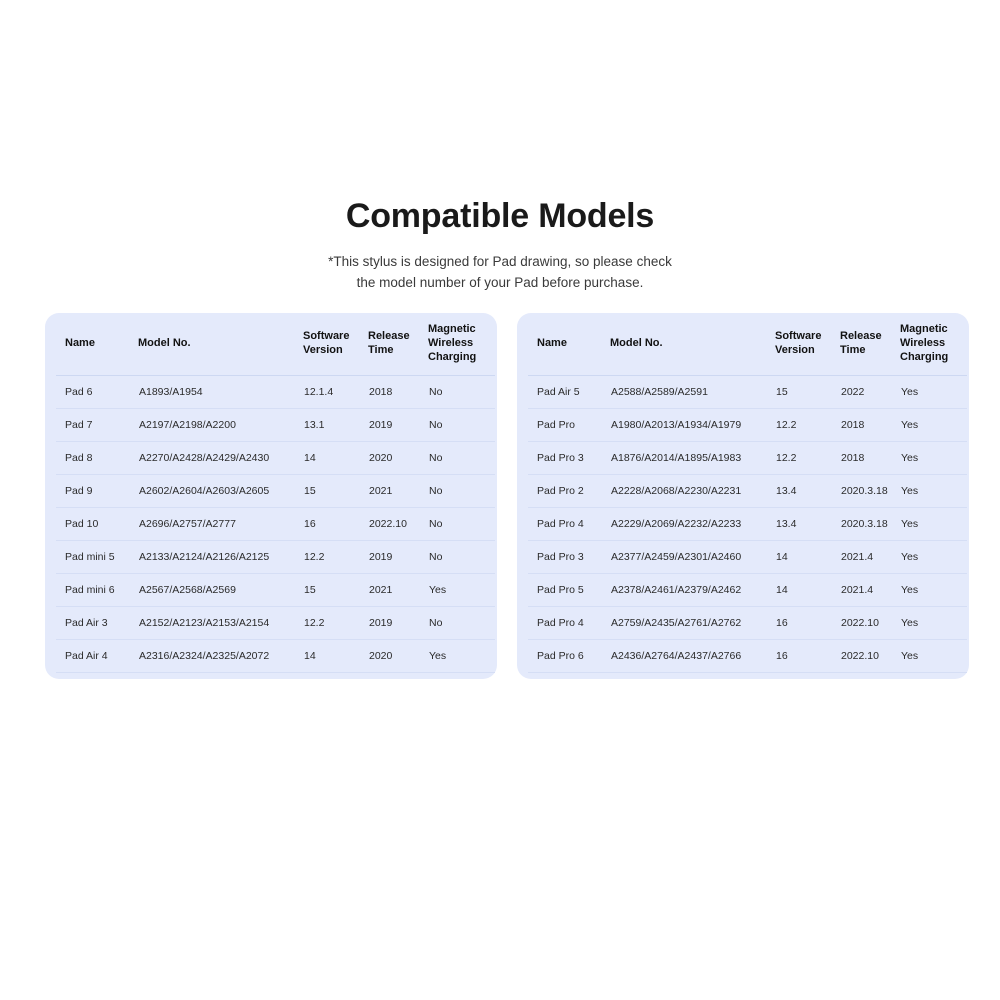 The image size is (1000, 1000). Describe the element at coordinates (220, 491) in the screenshot. I see `cell-model-no: A2602/A2604/A2603/A2605` at that location.